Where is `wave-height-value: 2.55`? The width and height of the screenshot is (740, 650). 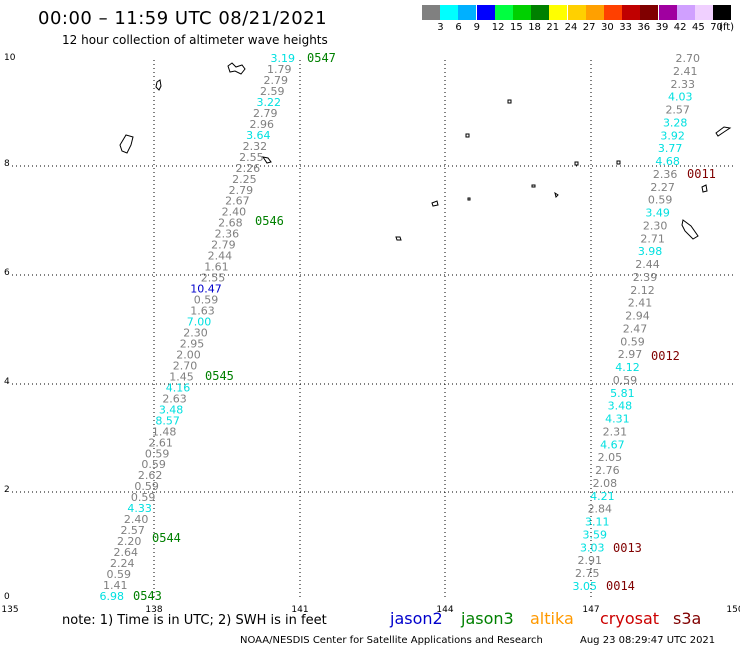
wave-height-value: 2.55 is located at coordinates (251, 157).